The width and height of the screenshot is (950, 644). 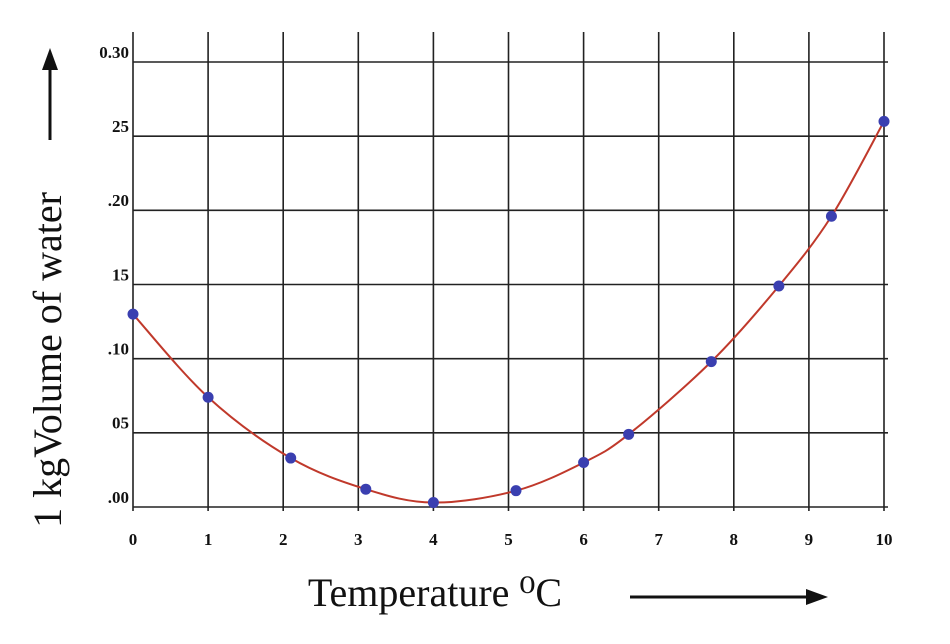 I want to click on y-tick-label: 15, so click(x=120, y=274).